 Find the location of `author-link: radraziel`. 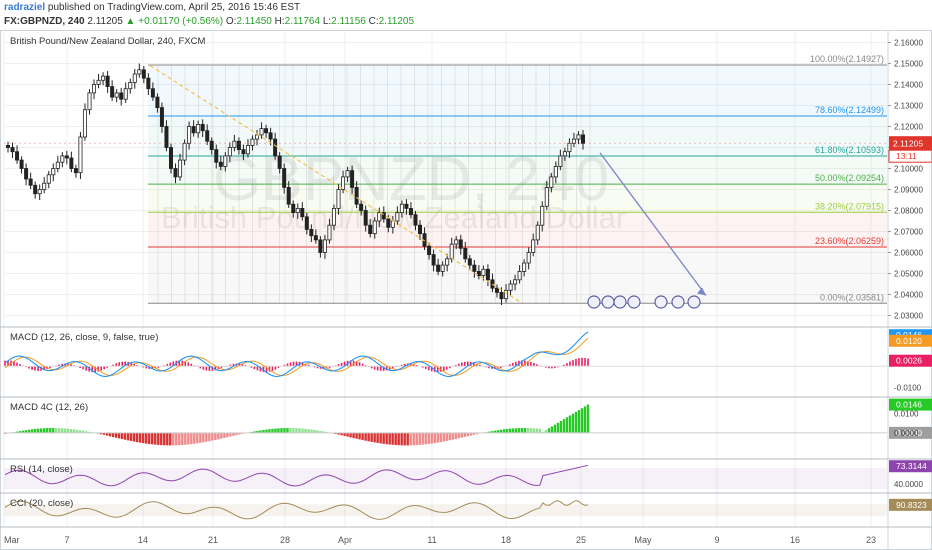

author-link: radraziel is located at coordinates (25, 7).